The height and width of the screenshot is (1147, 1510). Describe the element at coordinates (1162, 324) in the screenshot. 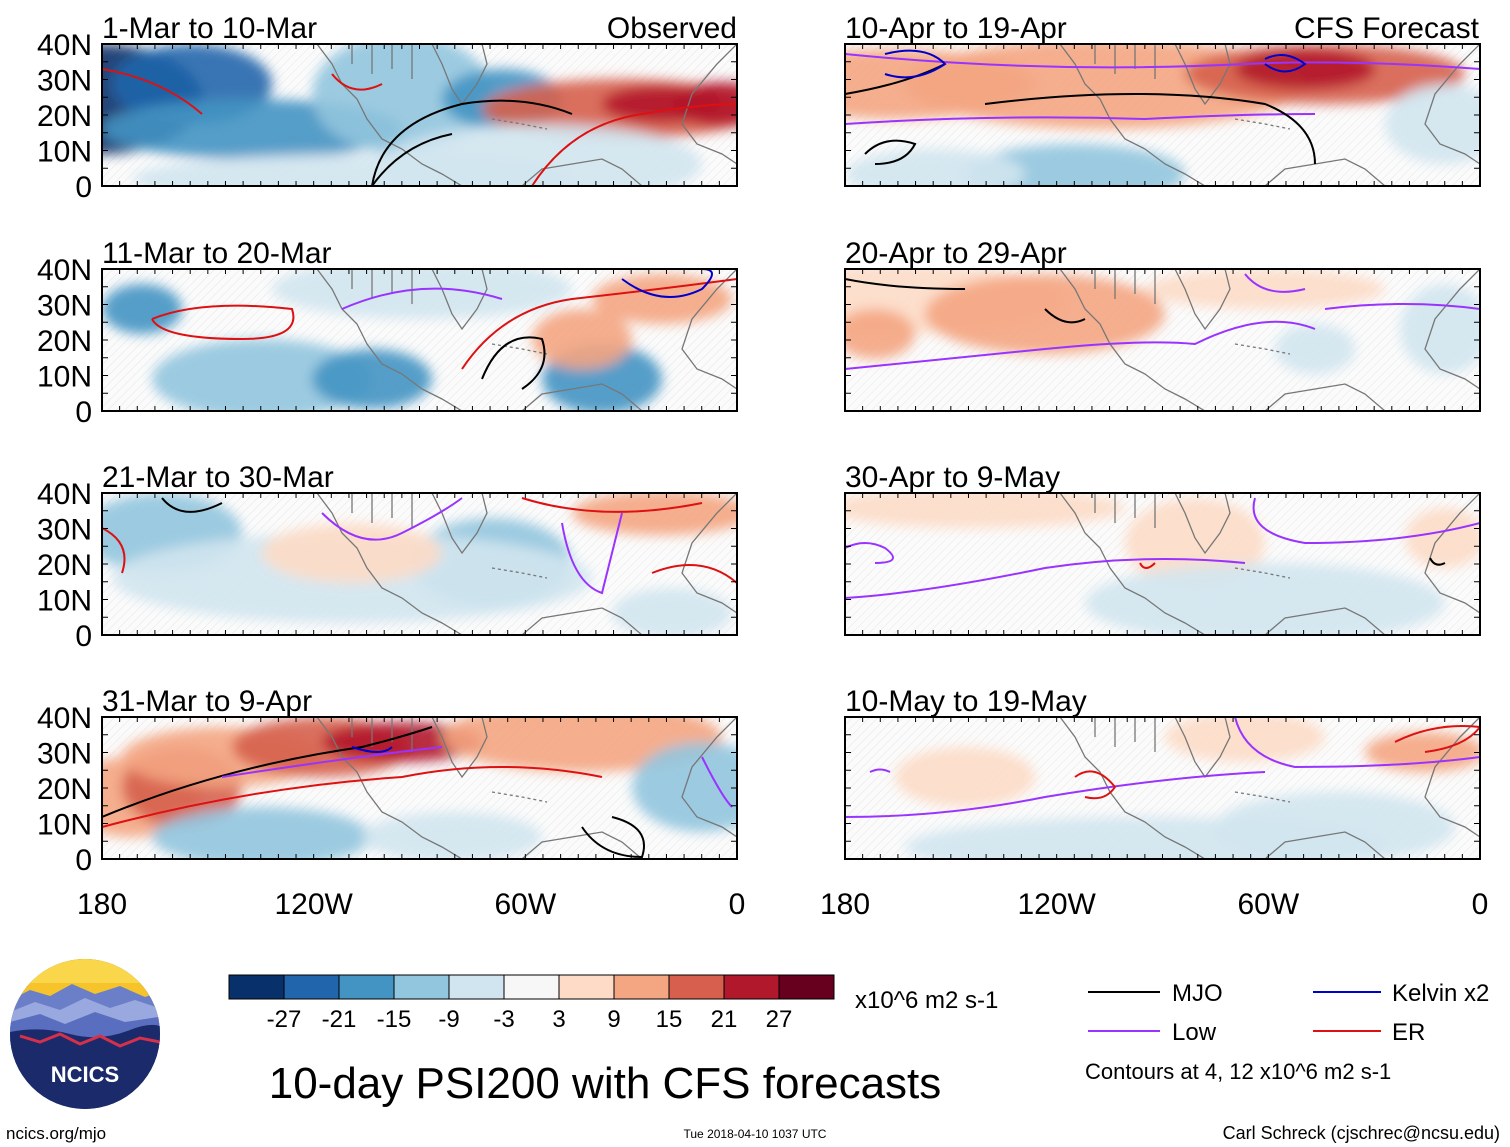

I see `map-panel: 20-Apr to 29-Apr` at that location.